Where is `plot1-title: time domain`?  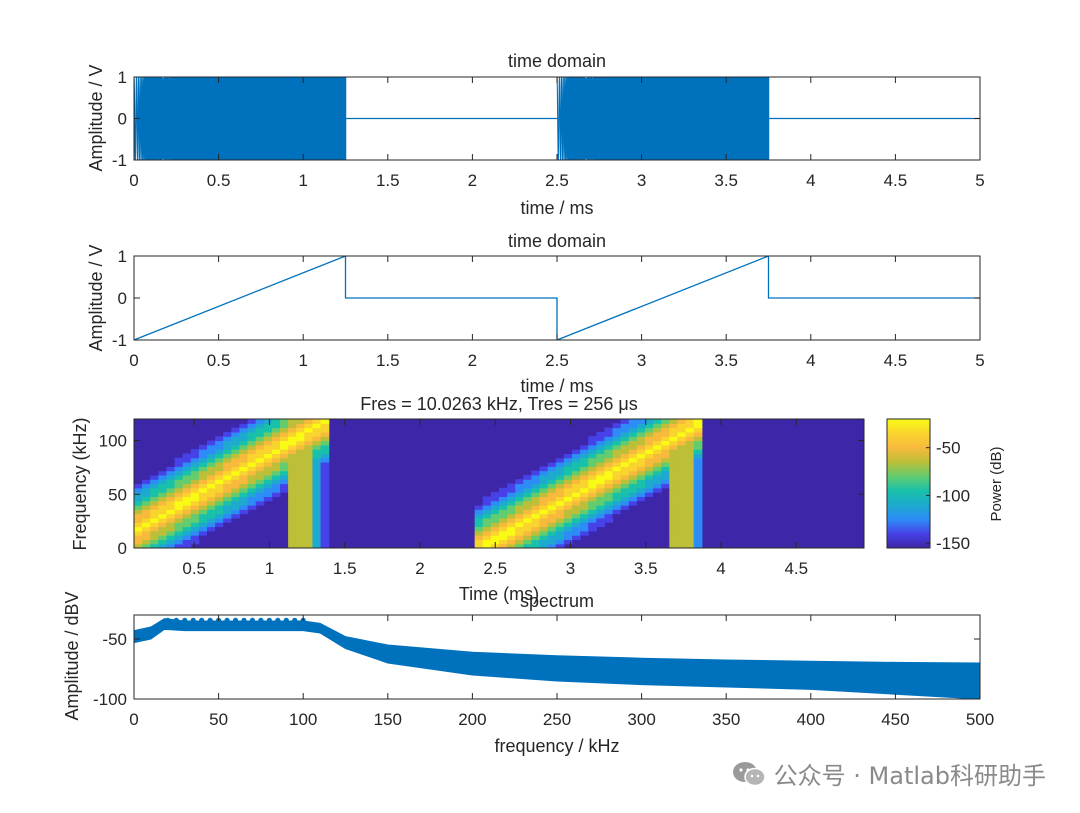
plot1-title: time domain is located at coordinates (557, 61).